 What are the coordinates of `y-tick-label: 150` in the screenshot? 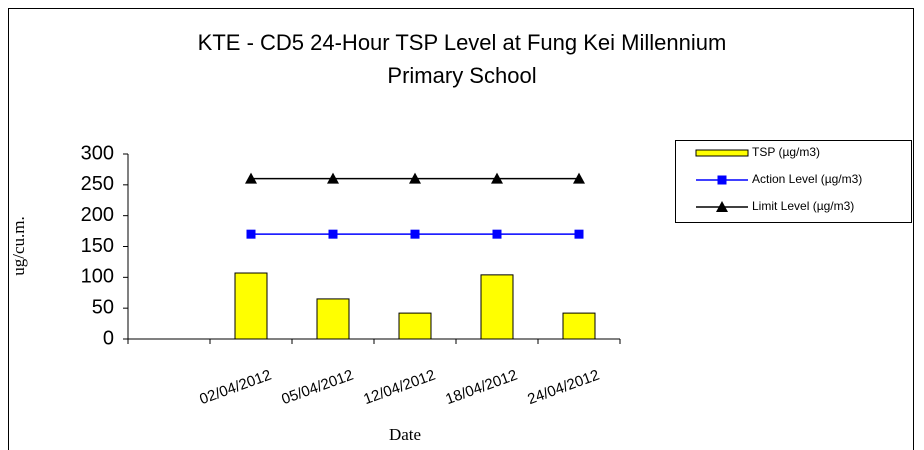 It's located at (97, 246).